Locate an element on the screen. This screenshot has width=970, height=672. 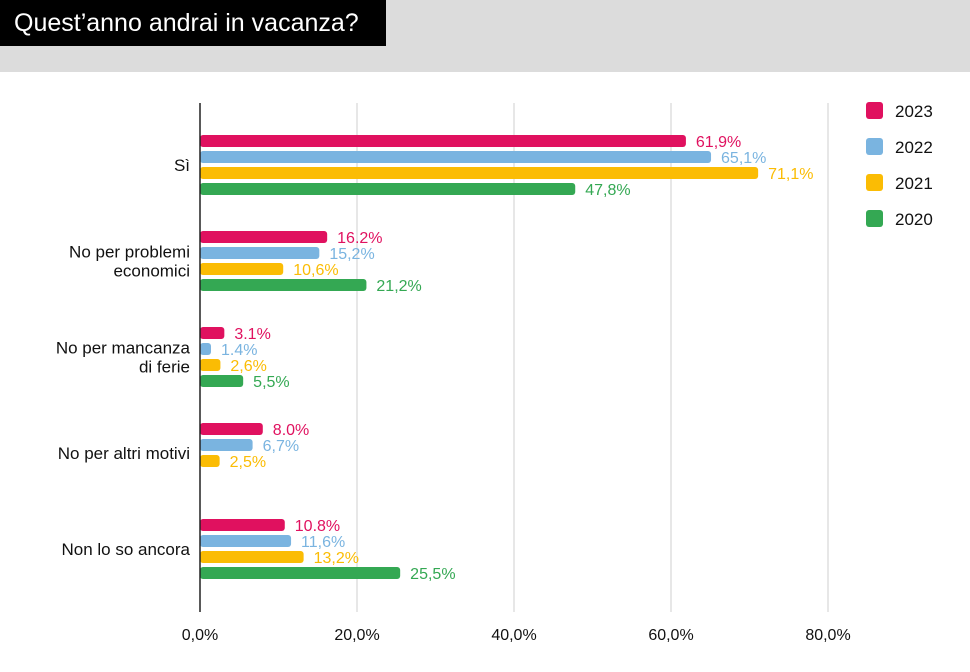
data-label-2023: 10.8% is located at coordinates (317, 526).